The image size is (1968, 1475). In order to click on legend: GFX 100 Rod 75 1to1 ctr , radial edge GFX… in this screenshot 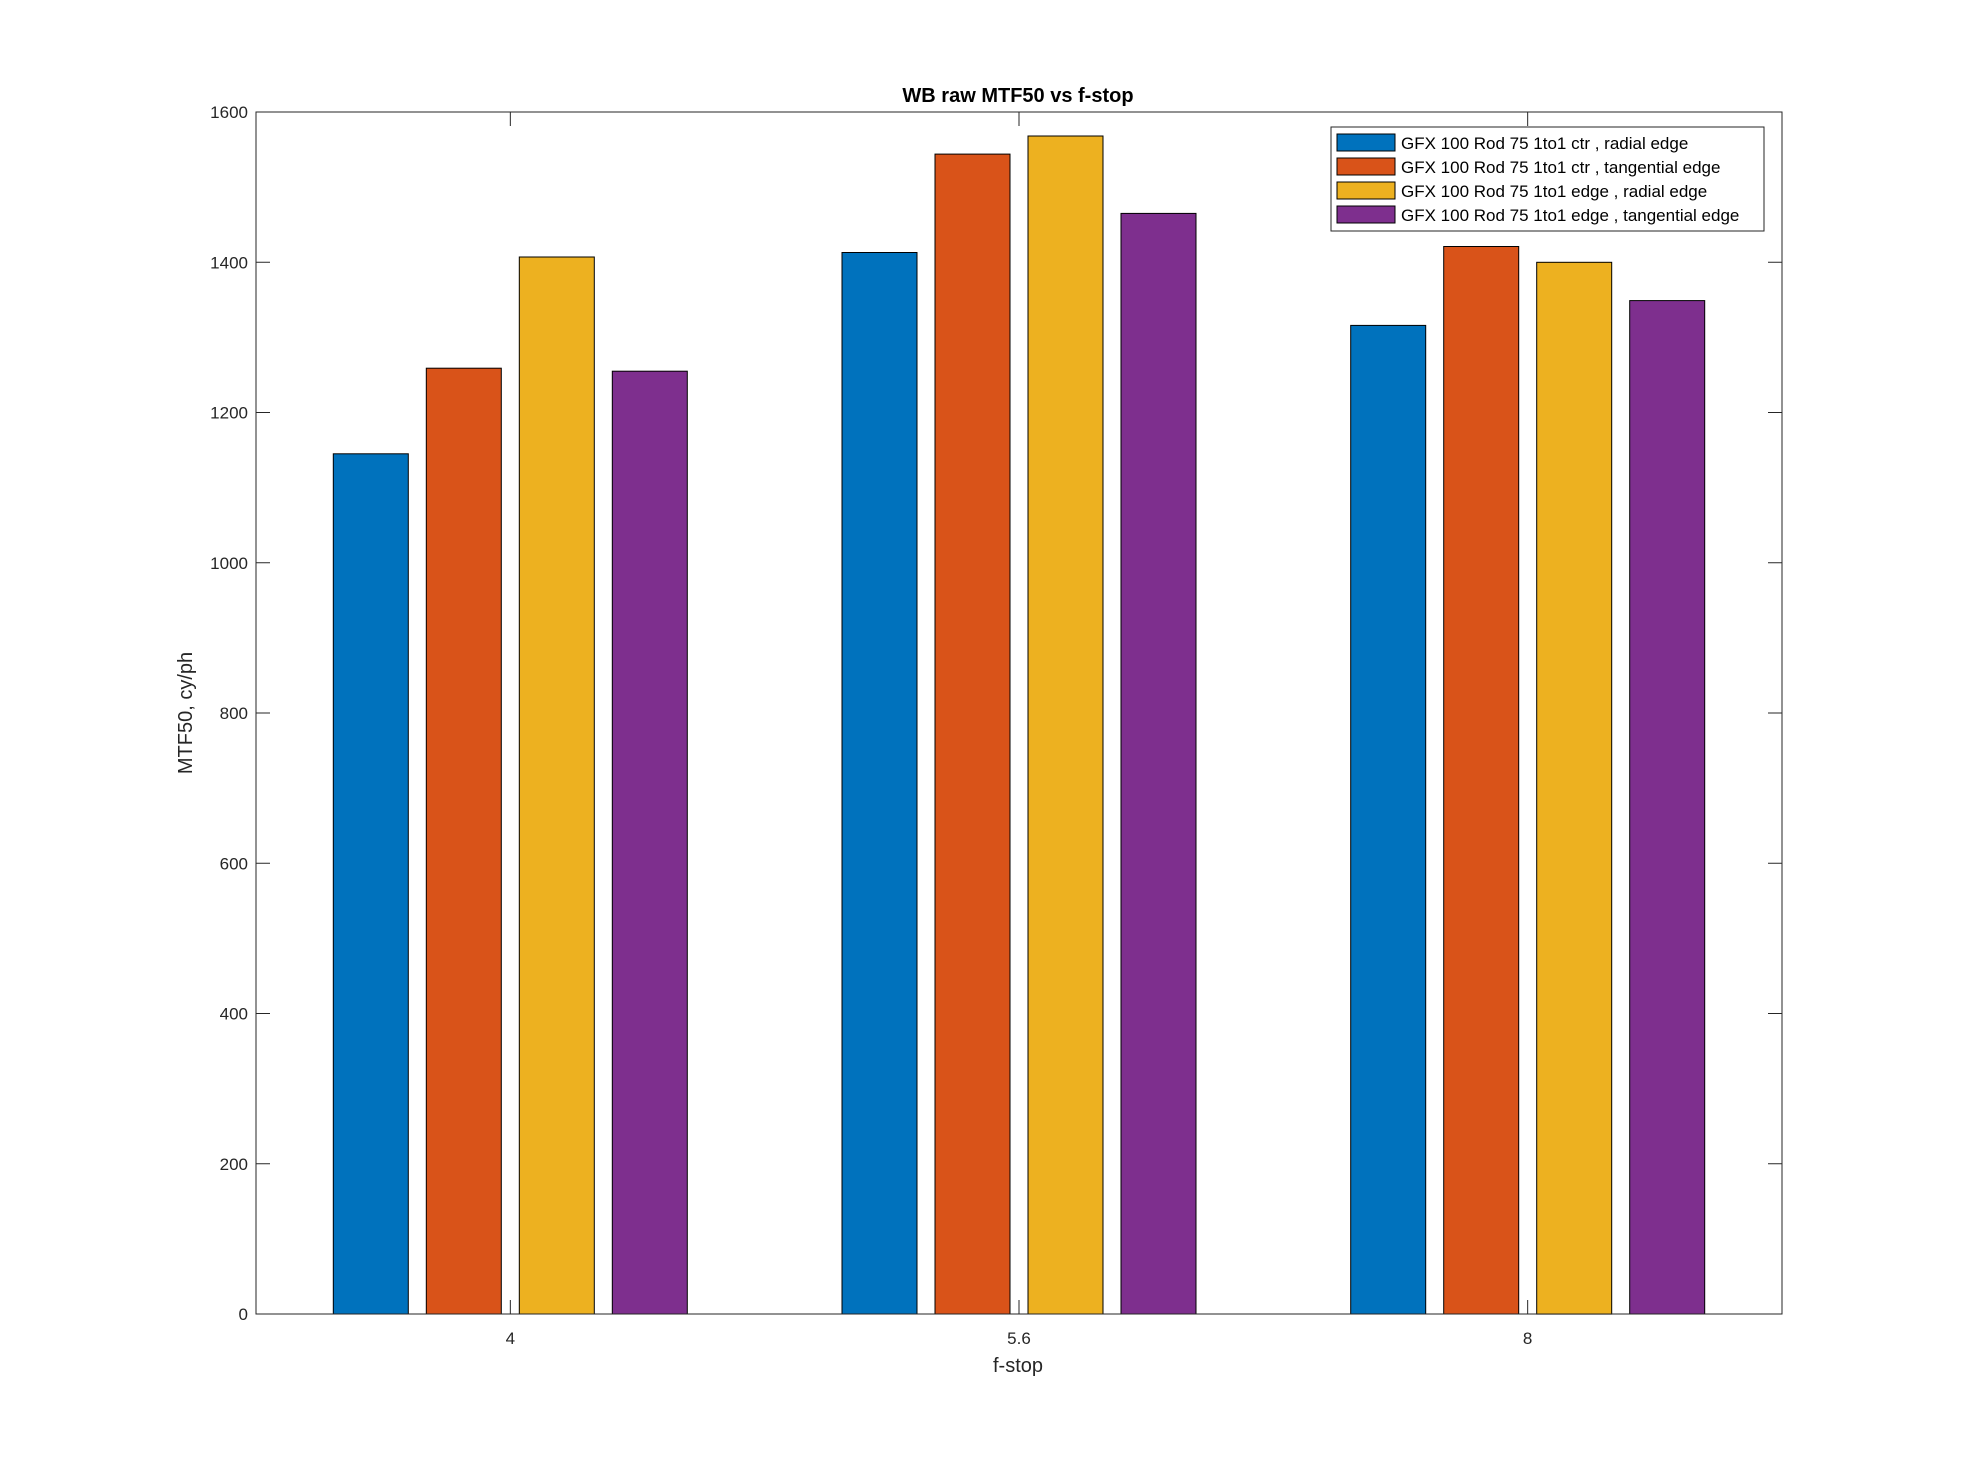, I will do `click(1547, 179)`.